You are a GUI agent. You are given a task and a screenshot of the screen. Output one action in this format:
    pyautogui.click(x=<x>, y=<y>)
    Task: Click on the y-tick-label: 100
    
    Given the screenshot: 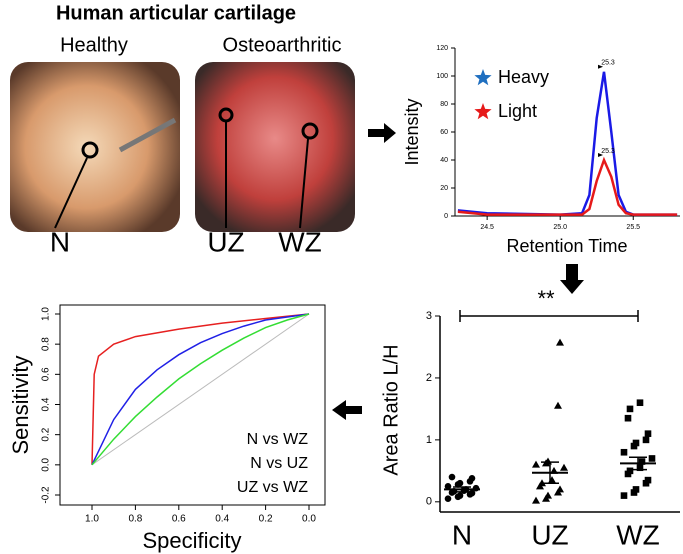 What is the action you would take?
    pyautogui.click(x=442, y=76)
    